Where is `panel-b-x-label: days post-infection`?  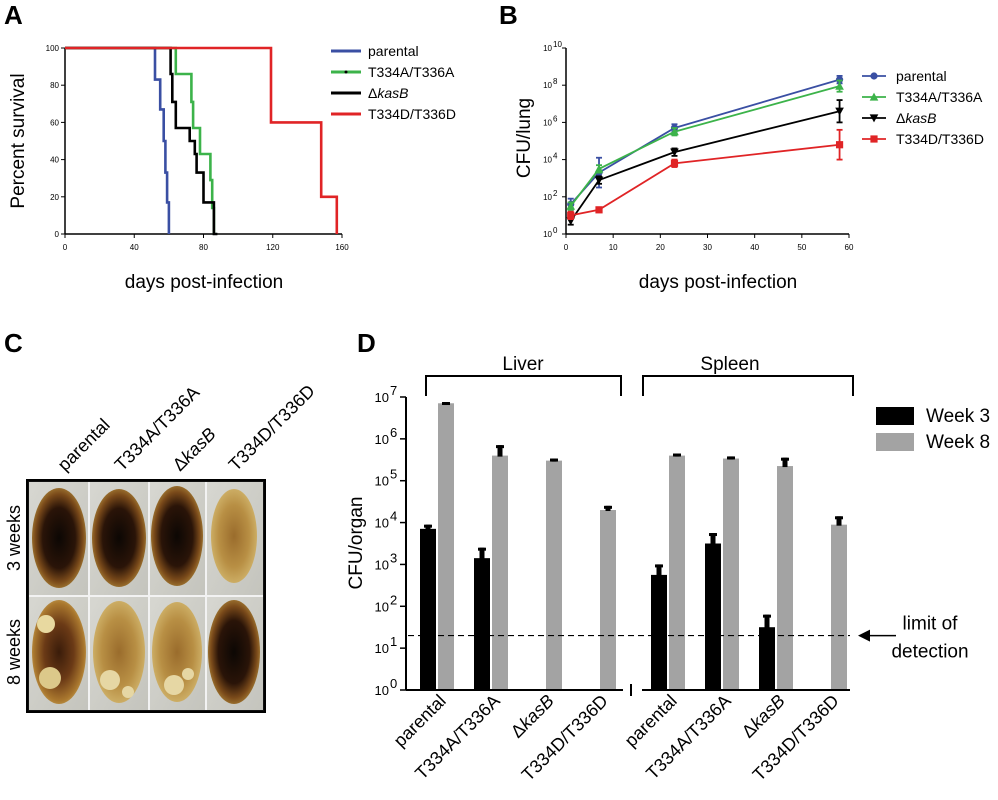 panel-b-x-label: days post-infection is located at coordinates (718, 282).